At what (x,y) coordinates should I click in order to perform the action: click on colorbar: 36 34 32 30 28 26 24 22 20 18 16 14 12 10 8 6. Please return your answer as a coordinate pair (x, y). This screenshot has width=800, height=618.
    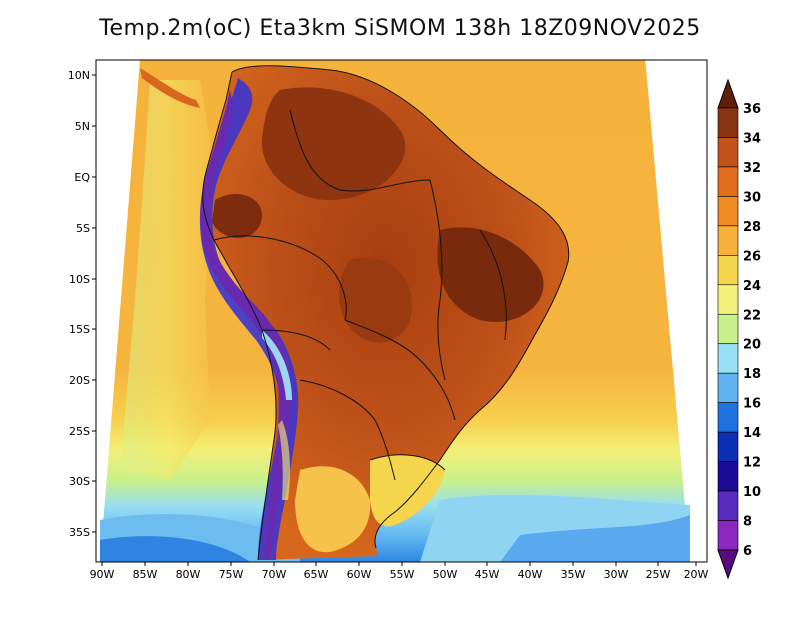
    Looking at the image, I should click on (739, 329).